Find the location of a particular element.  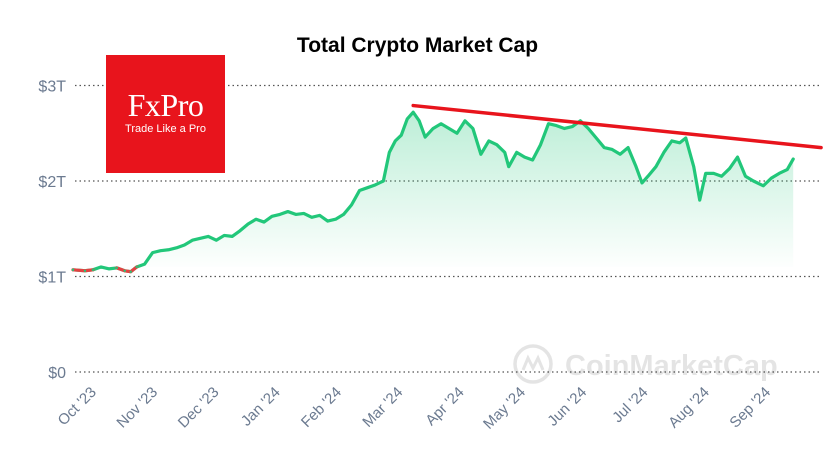

x-tick-label: May '24 is located at coordinates (504, 408).